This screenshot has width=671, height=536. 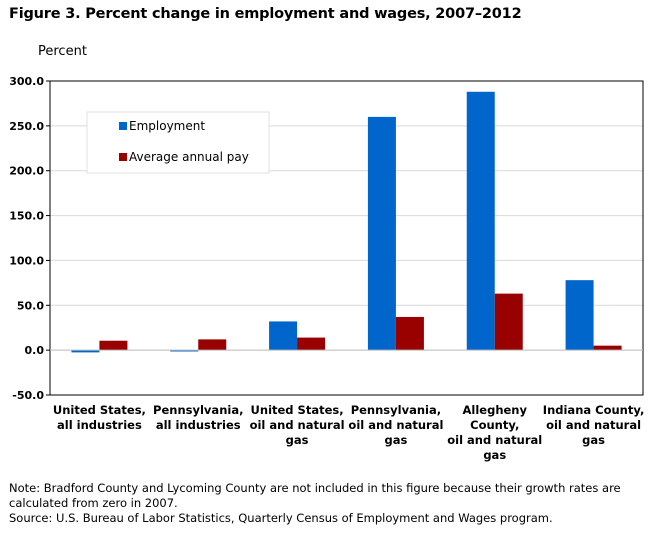 What do you see at coordinates (26, 238) in the screenshot?
I see `y-tick-labels: -50.0 0.0 50.0 100.0 150.0 200.0 250.0 300.0` at bounding box center [26, 238].